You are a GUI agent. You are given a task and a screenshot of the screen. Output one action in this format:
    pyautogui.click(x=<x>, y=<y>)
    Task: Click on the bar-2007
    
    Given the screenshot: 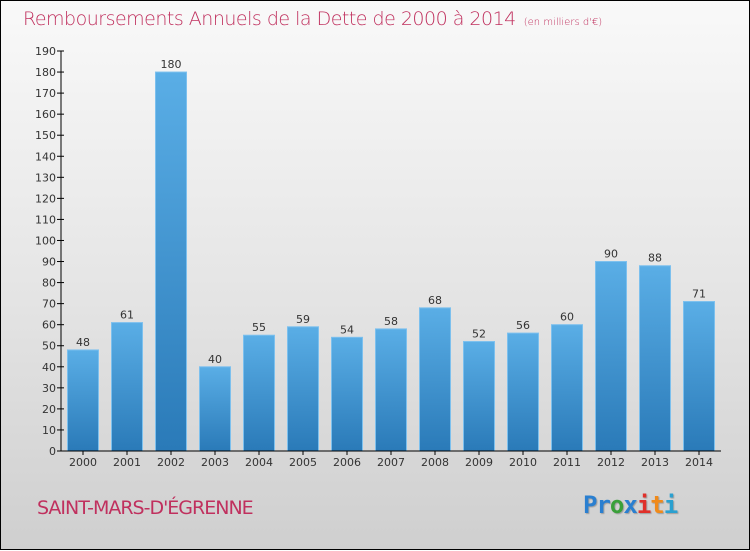 What is the action you would take?
    pyautogui.click(x=391, y=390)
    